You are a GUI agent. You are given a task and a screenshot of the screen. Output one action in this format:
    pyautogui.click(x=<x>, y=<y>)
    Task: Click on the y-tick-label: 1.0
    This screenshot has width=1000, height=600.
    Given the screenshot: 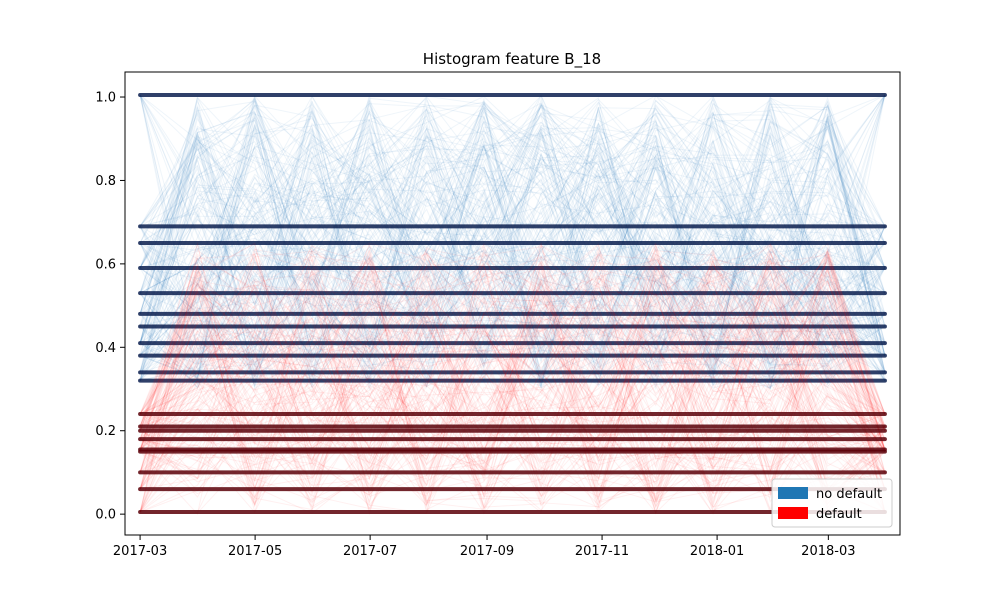 What is the action you would take?
    pyautogui.click(x=105, y=98)
    